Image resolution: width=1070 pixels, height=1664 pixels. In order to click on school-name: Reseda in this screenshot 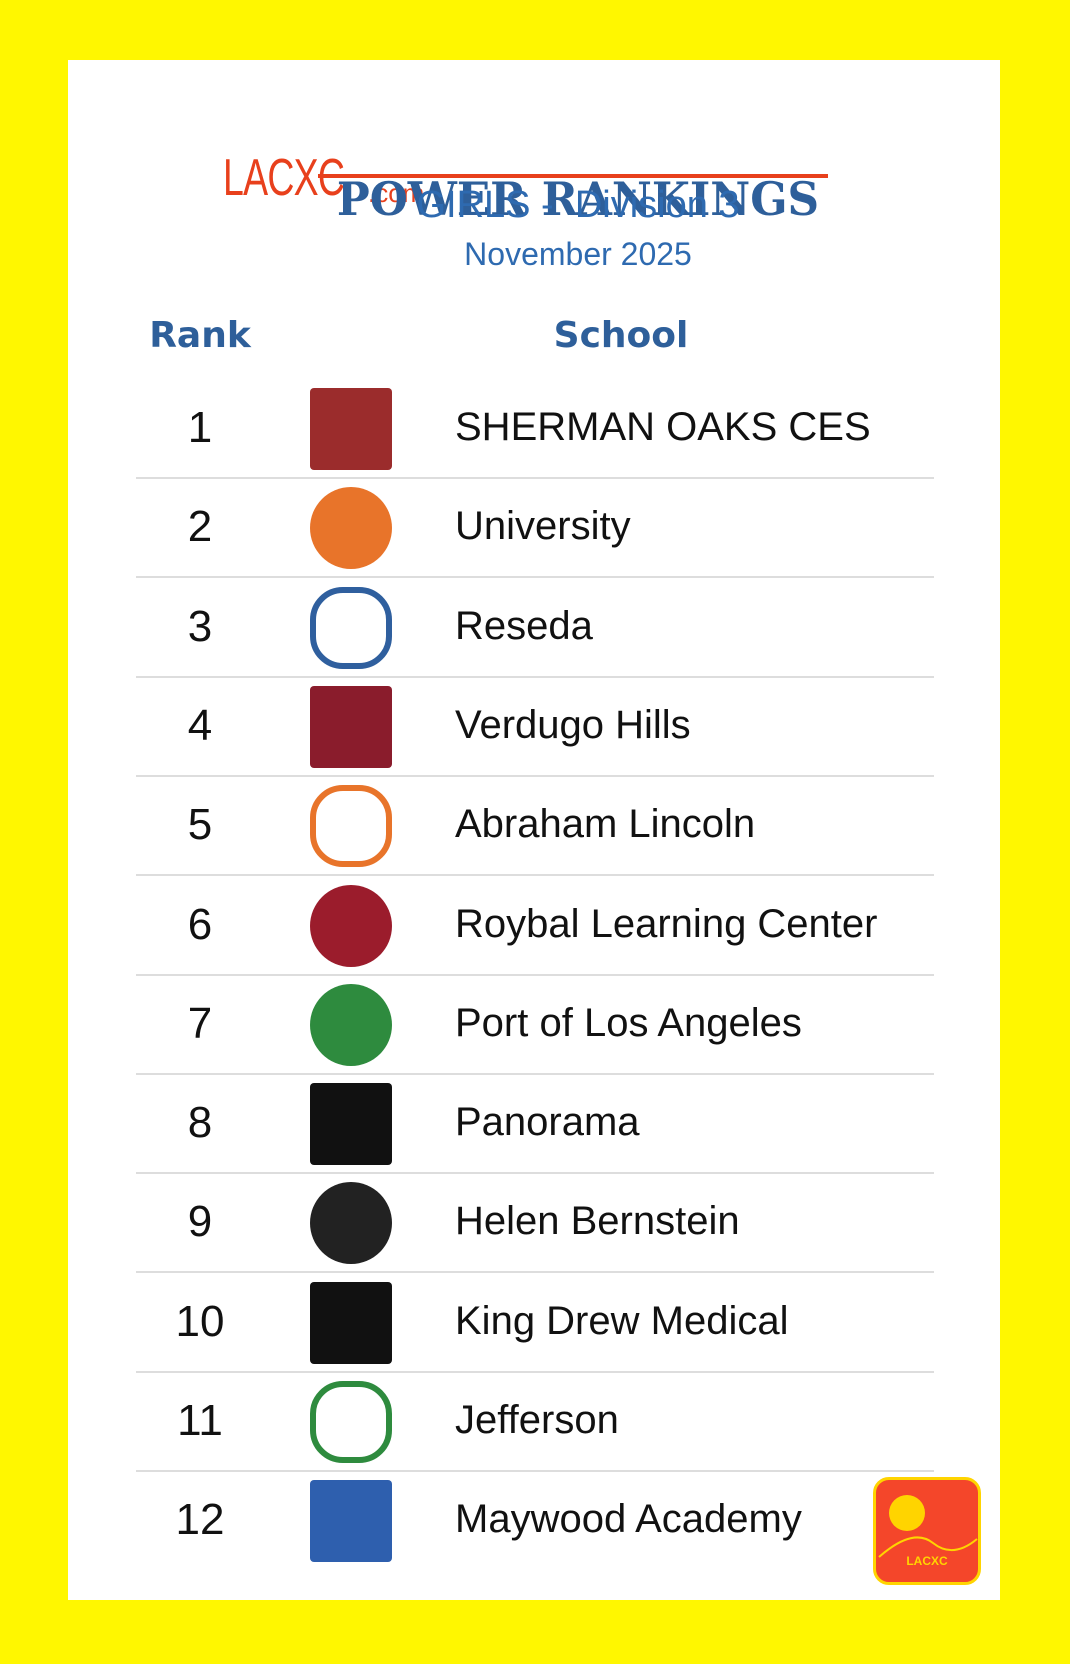, I will do `click(524, 625)`.